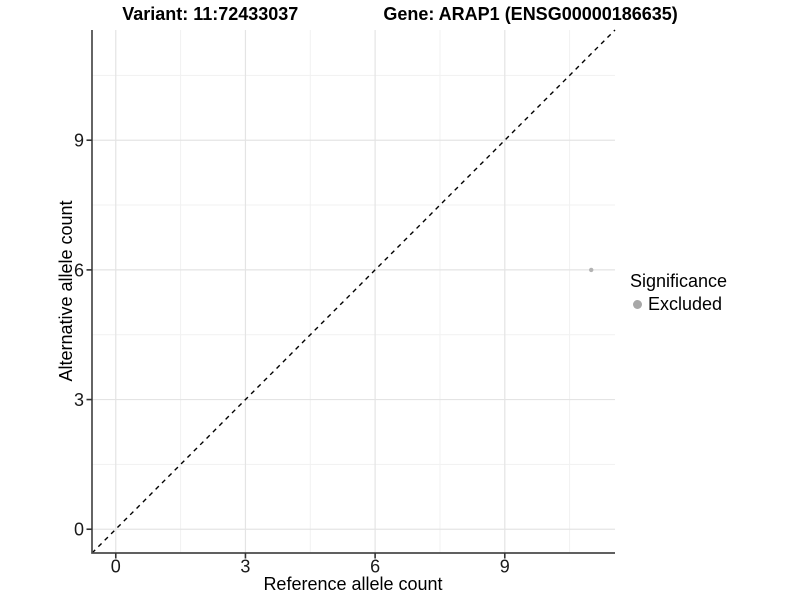 The image size is (800, 600). What do you see at coordinates (530, 14) in the screenshot?
I see `gene-title: Gene: ARAP1 (ENSG00000186635)` at bounding box center [530, 14].